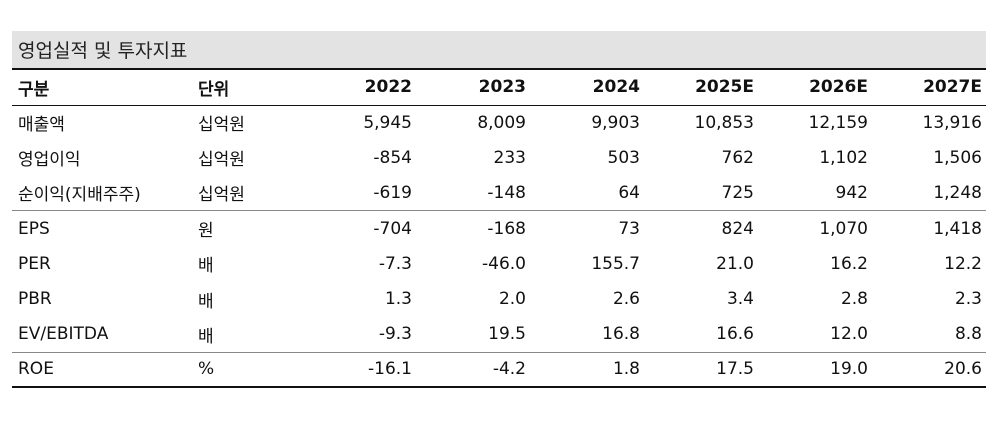 This screenshot has height=422, width=1003. I want to click on row-value: -9.3, so click(359, 334).